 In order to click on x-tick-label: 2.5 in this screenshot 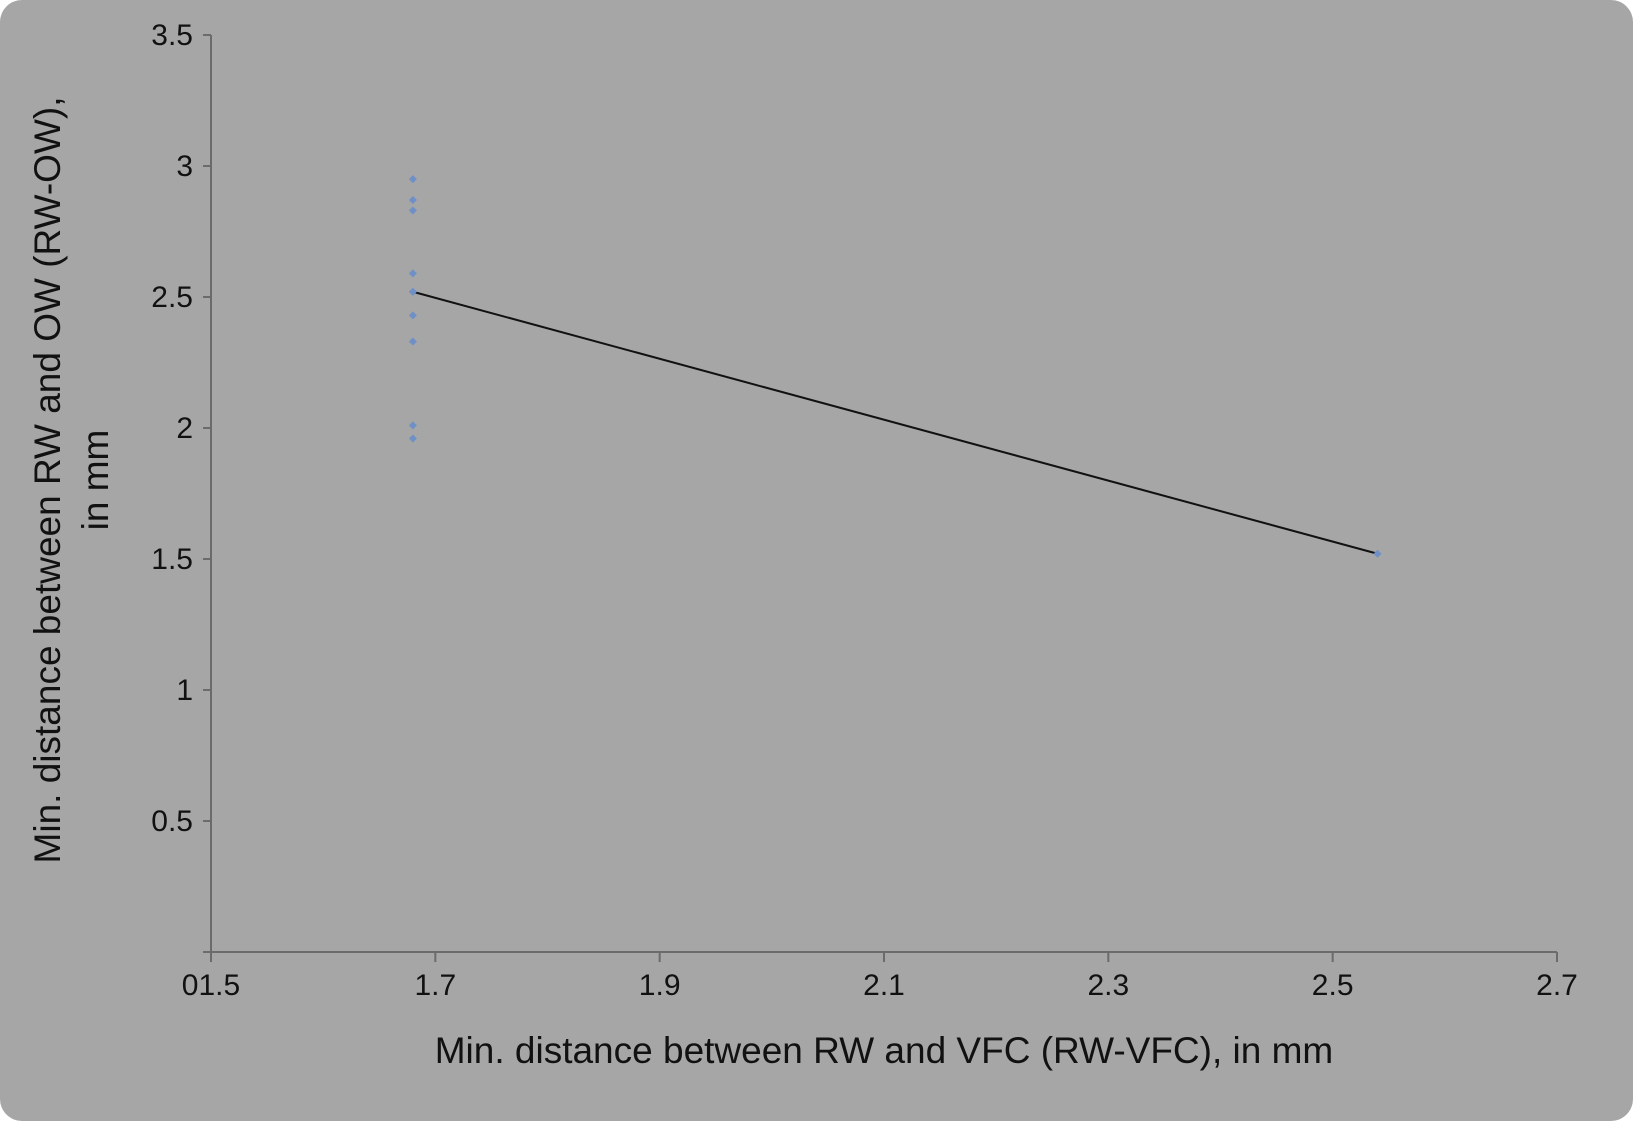, I will do `click(1333, 985)`.